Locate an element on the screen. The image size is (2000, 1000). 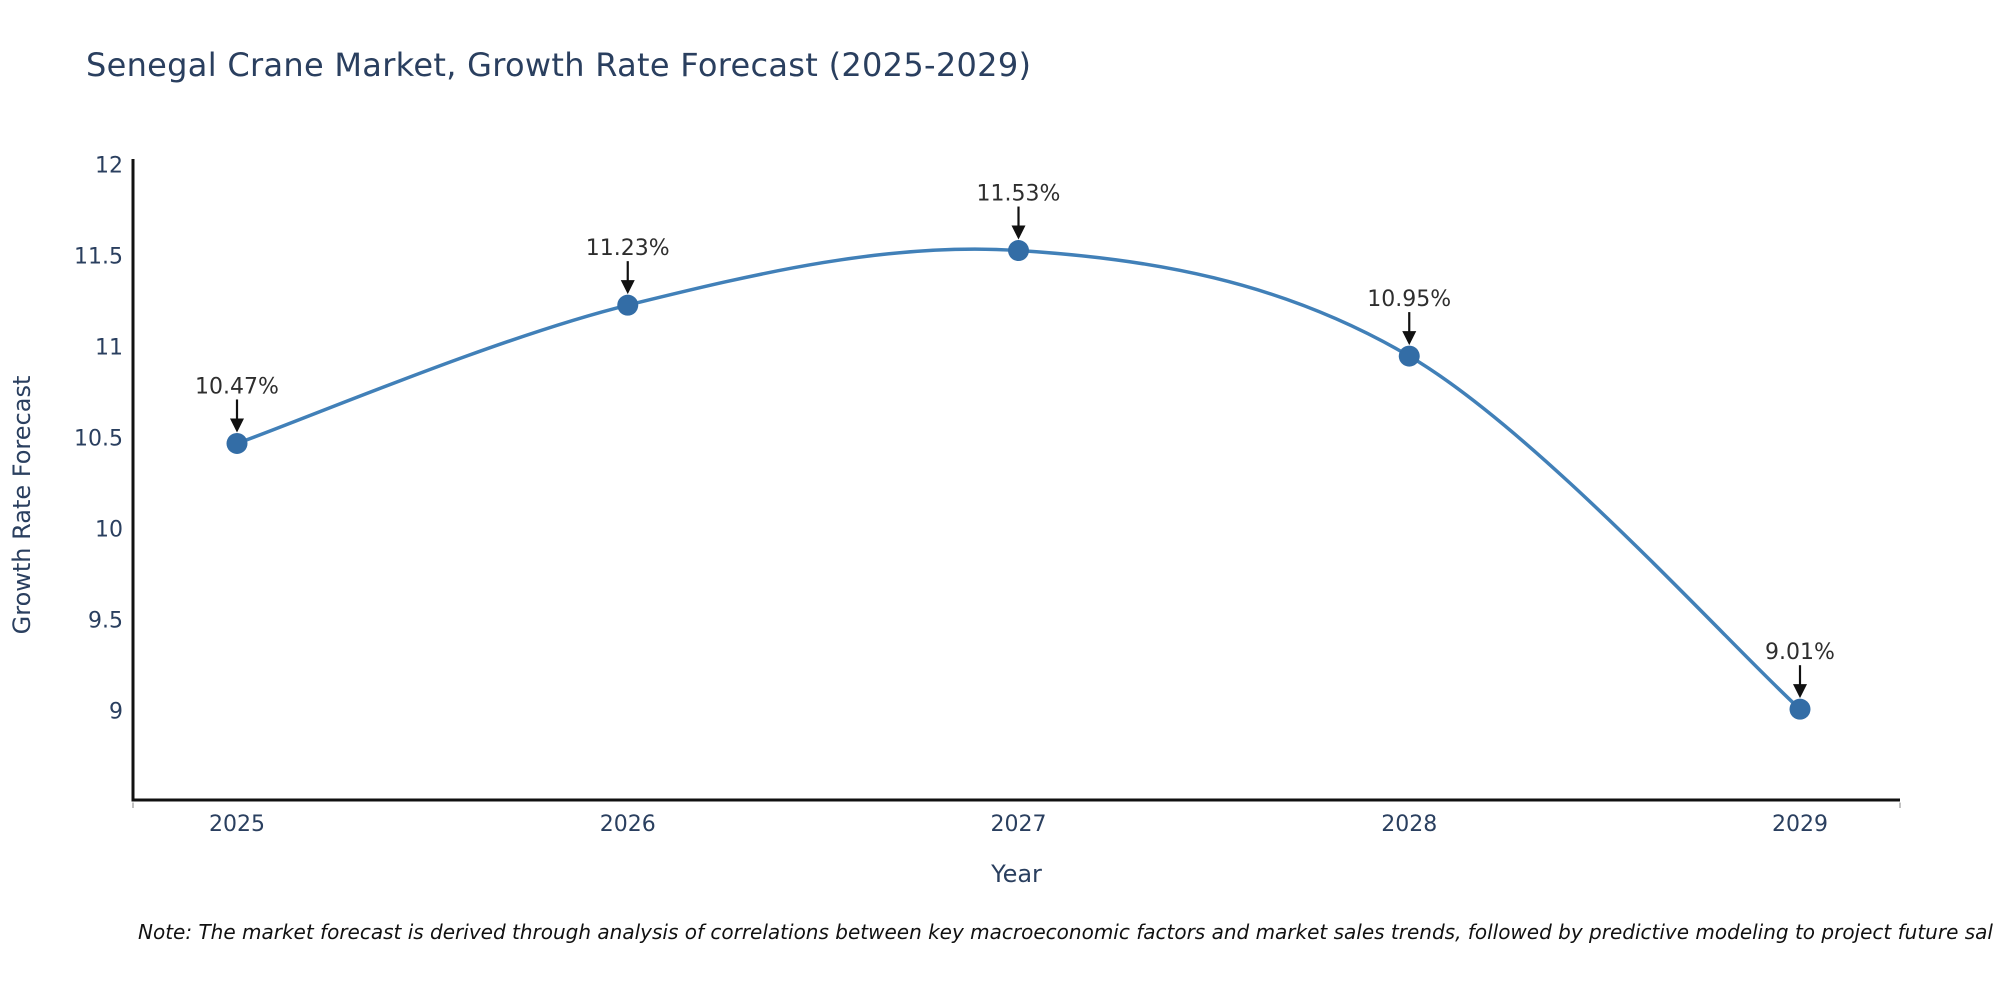
y-axis-tick-label: 11 is located at coordinates (109, 348).